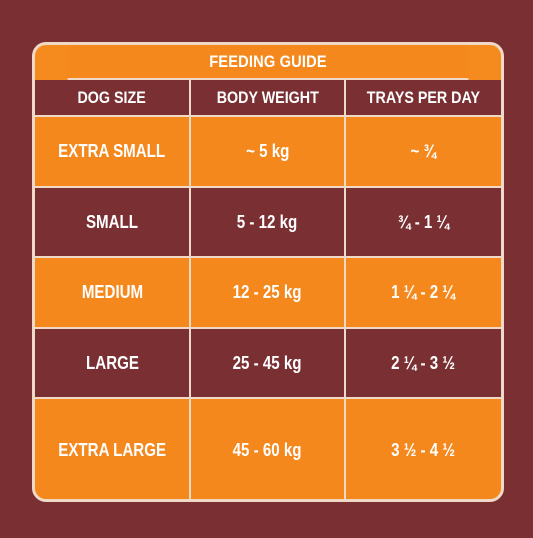 The image size is (533, 538). Describe the element at coordinates (423, 222) in the screenshot. I see `trays-per-day-cell: ¾ - 1 ¼` at that location.